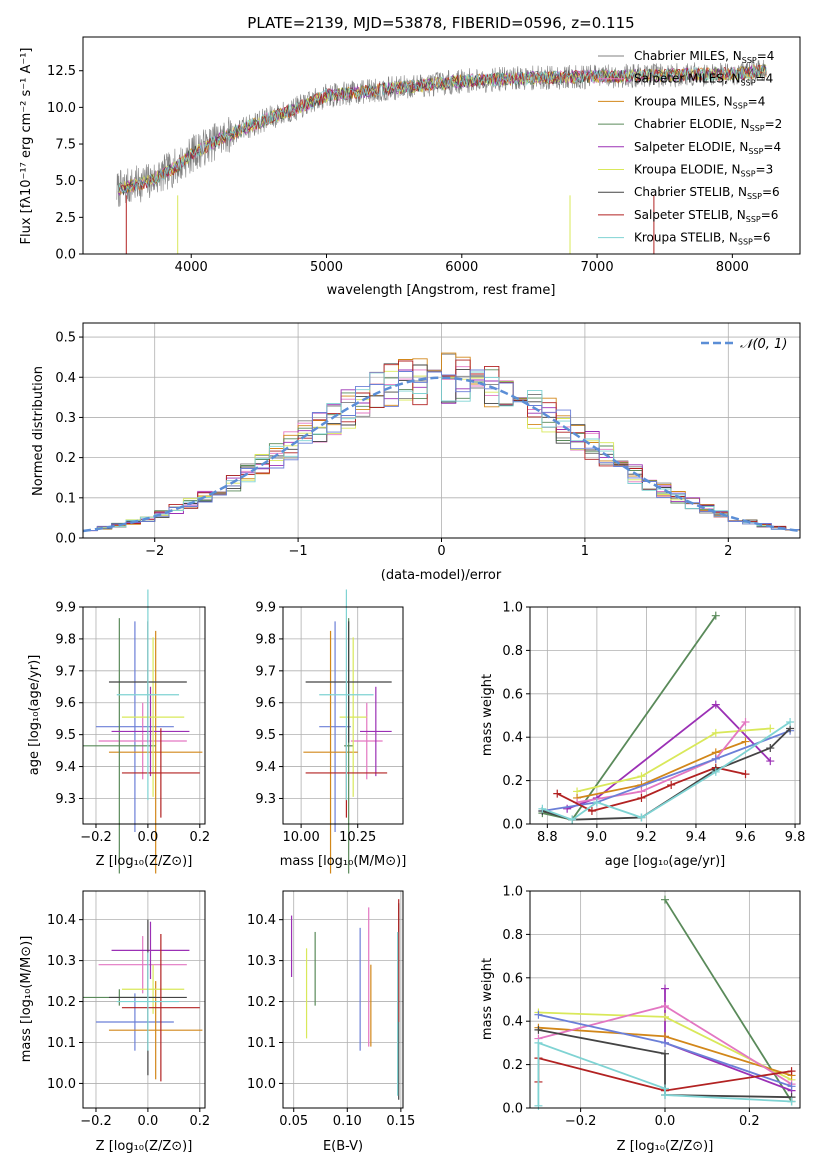 The height and width of the screenshot is (1170, 819). Describe the element at coordinates (441, 290) in the screenshot. I see `spectrum-xlabel: wavelength [Angstrom, rest frame]` at that location.